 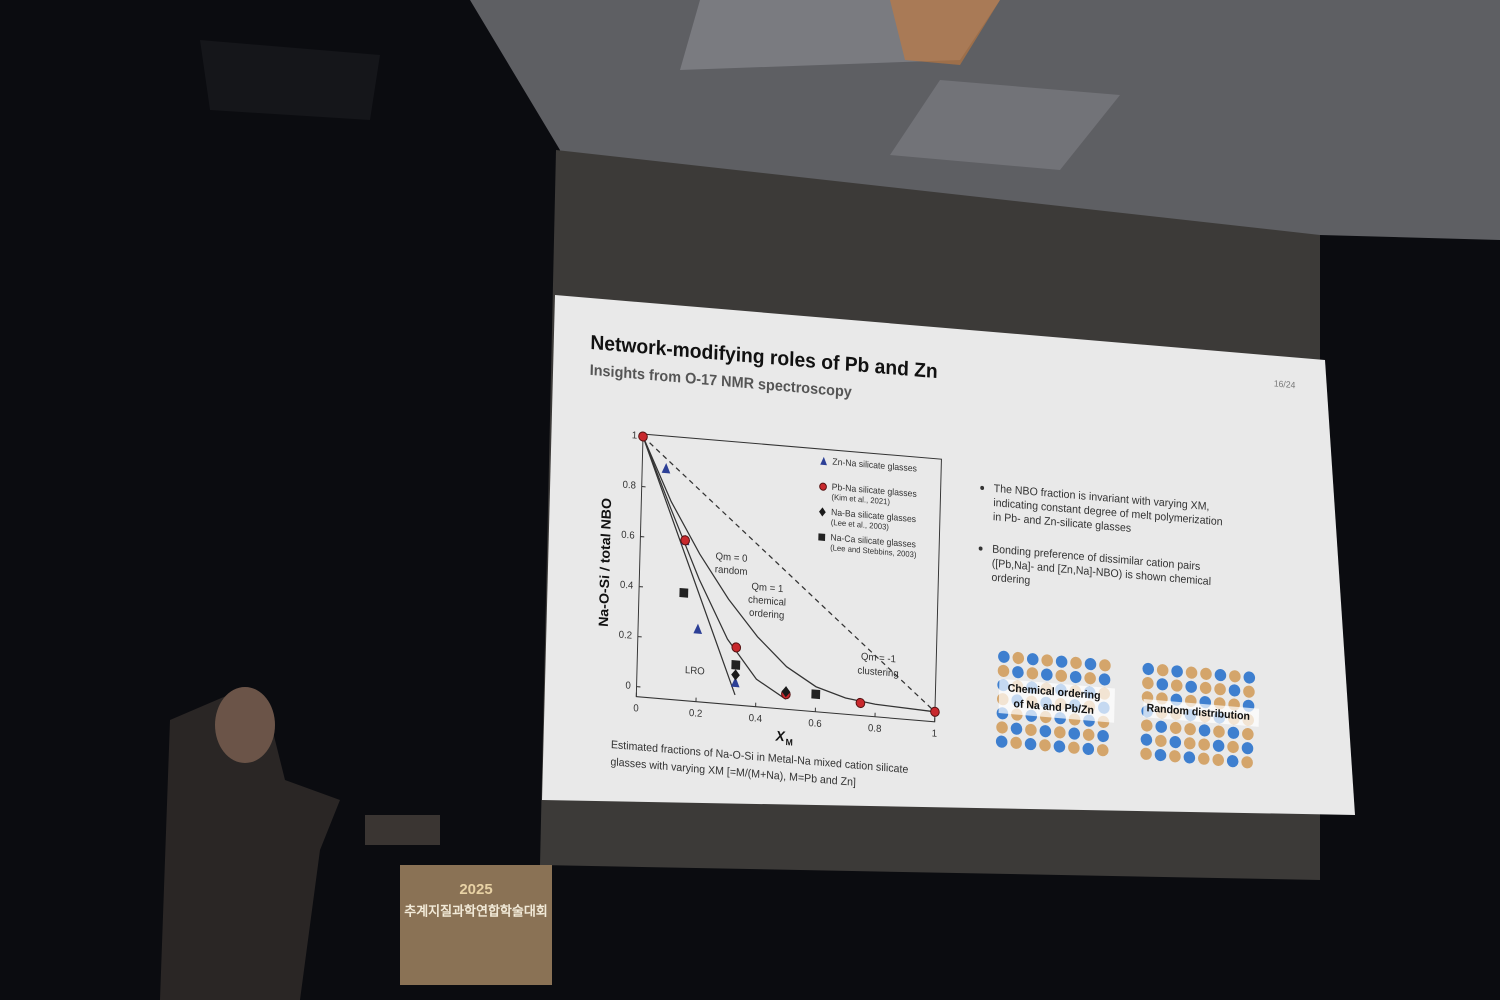 What do you see at coordinates (627, 585) in the screenshot?
I see `y-tick-label: 0.4` at bounding box center [627, 585].